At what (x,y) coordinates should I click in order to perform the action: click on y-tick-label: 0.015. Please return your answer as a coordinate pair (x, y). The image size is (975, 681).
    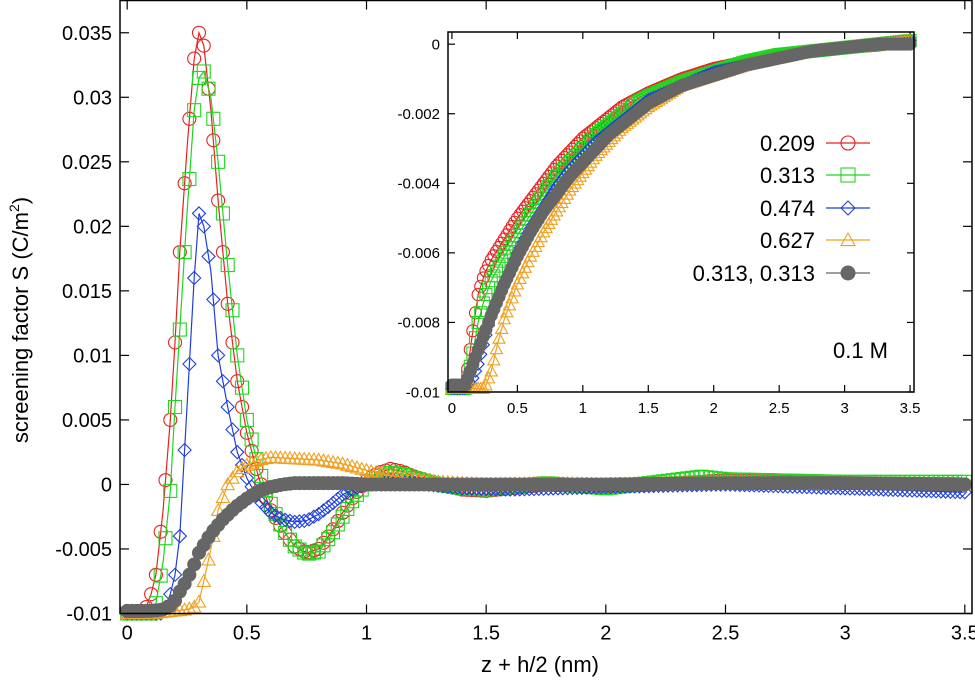
    Looking at the image, I should click on (87, 292).